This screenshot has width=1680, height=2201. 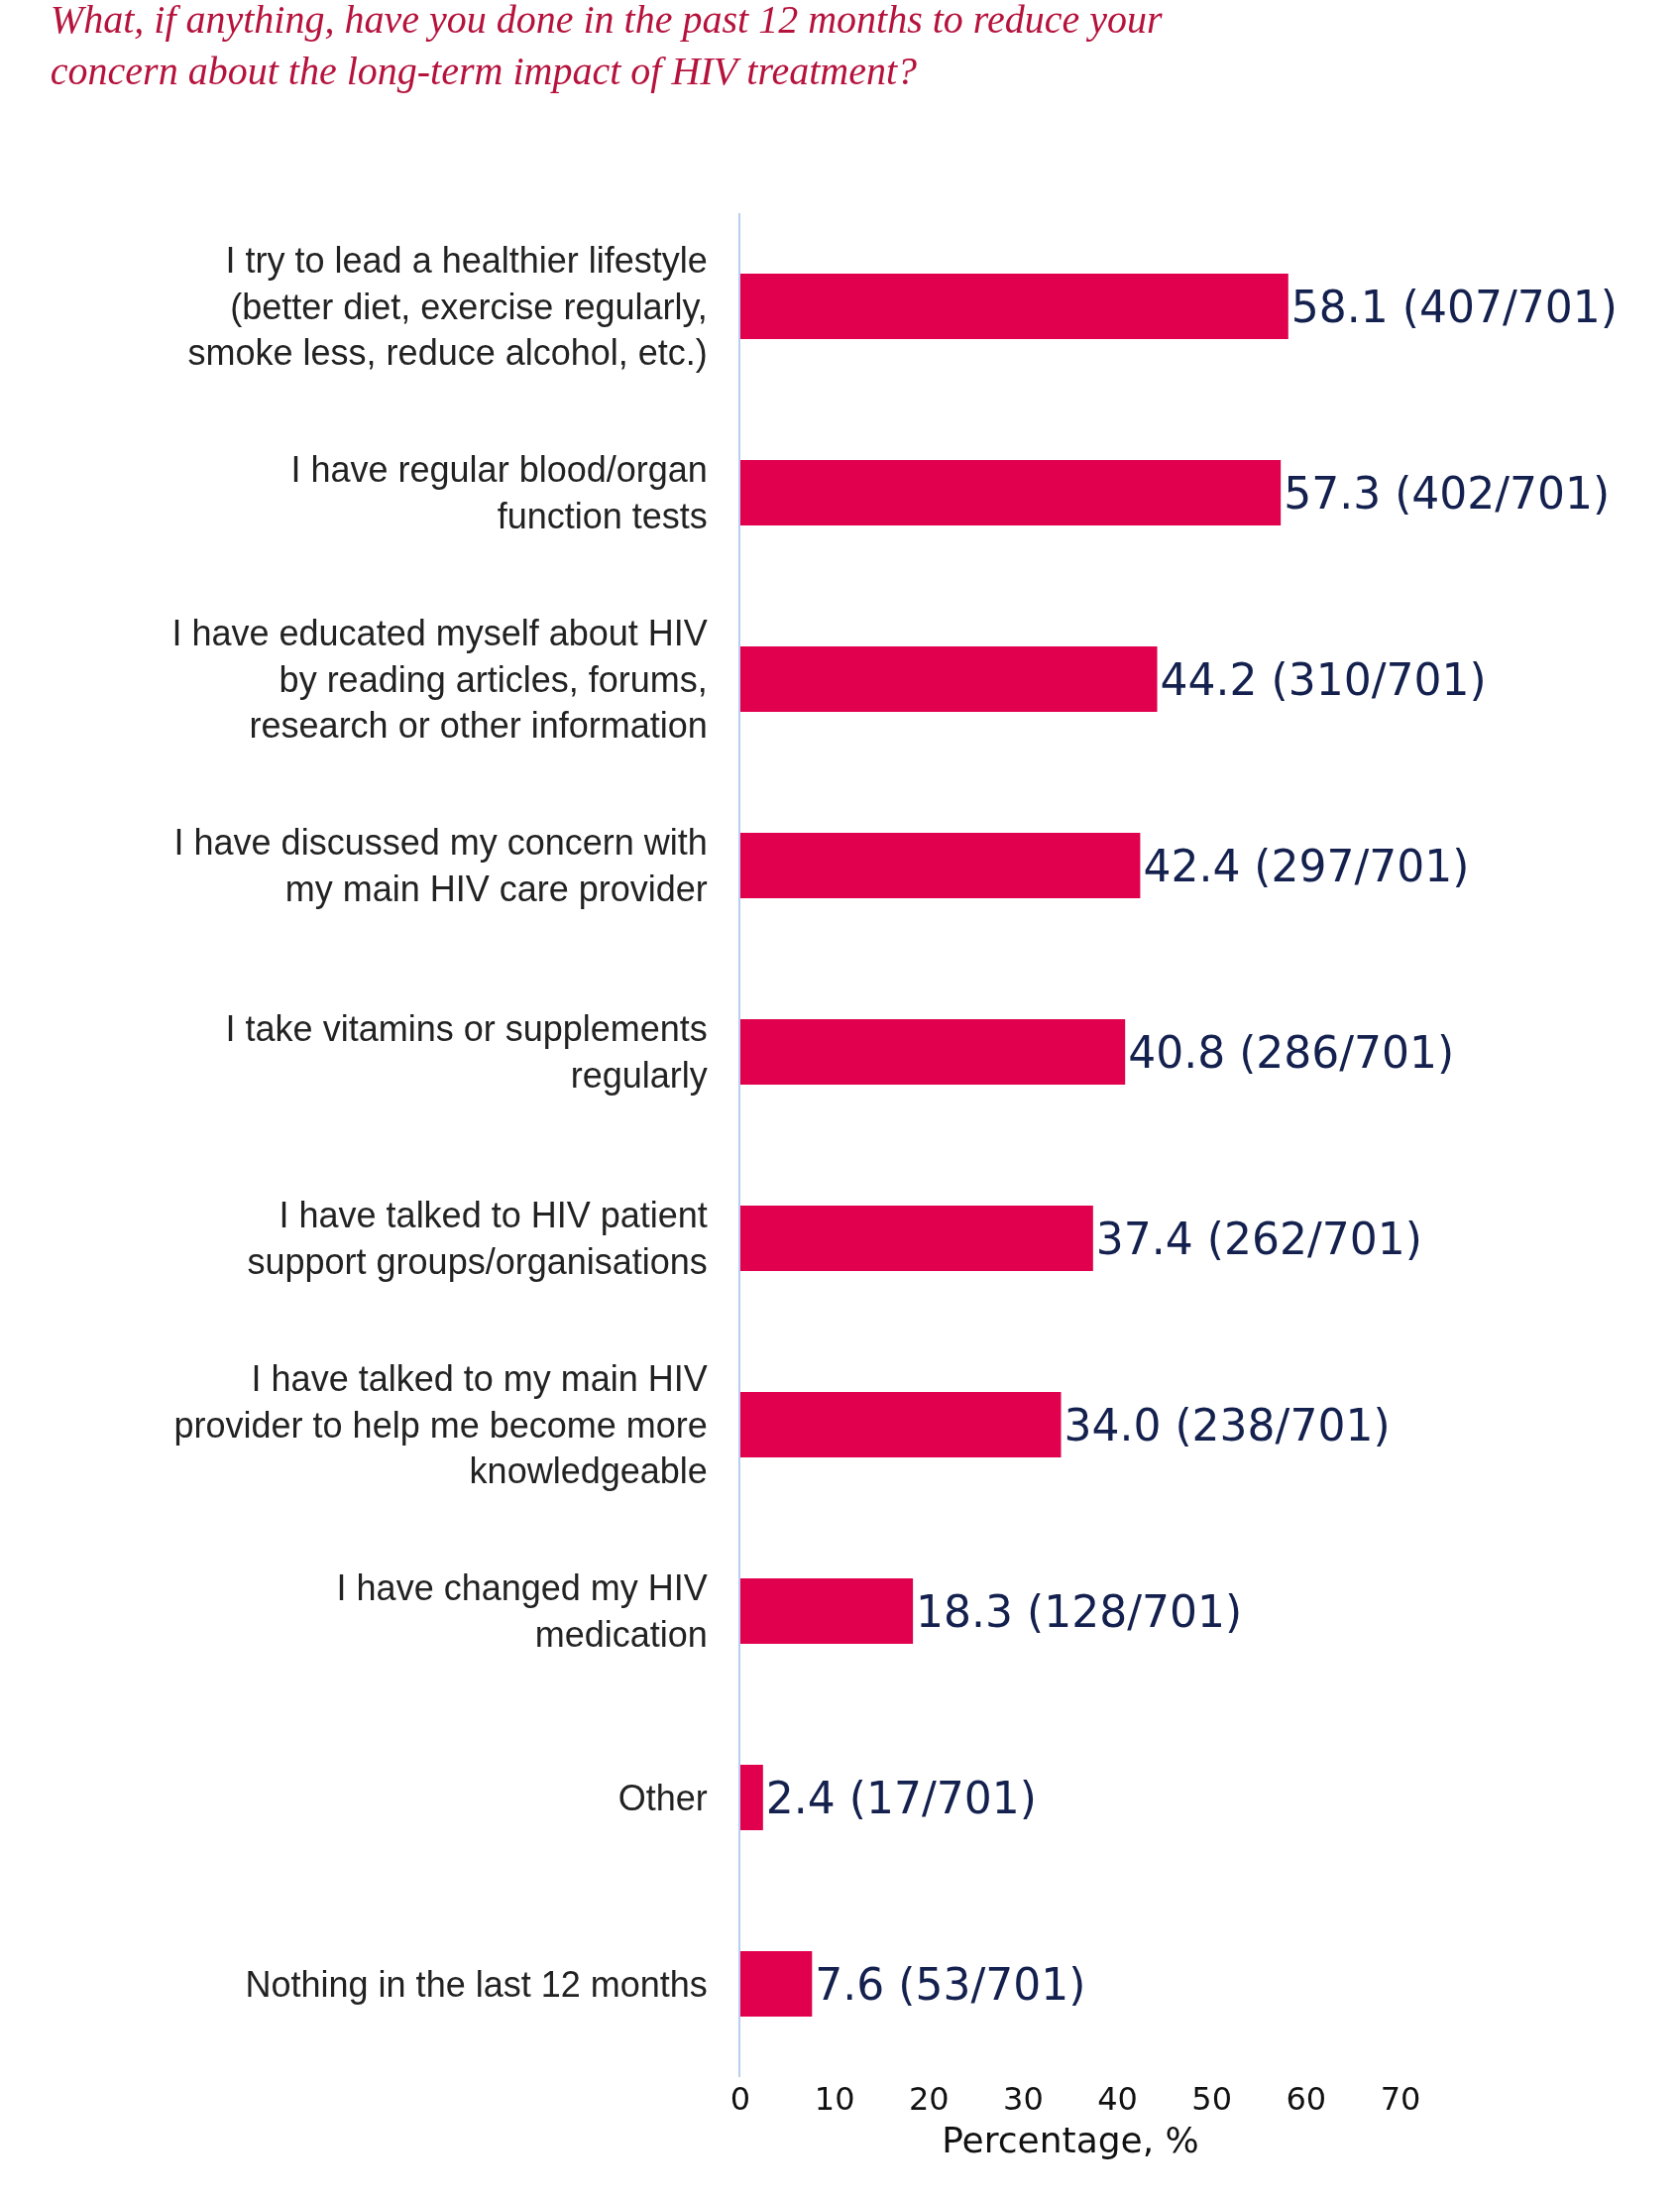 I want to click on data-label: 44.2 (310/701), so click(x=1323, y=679).